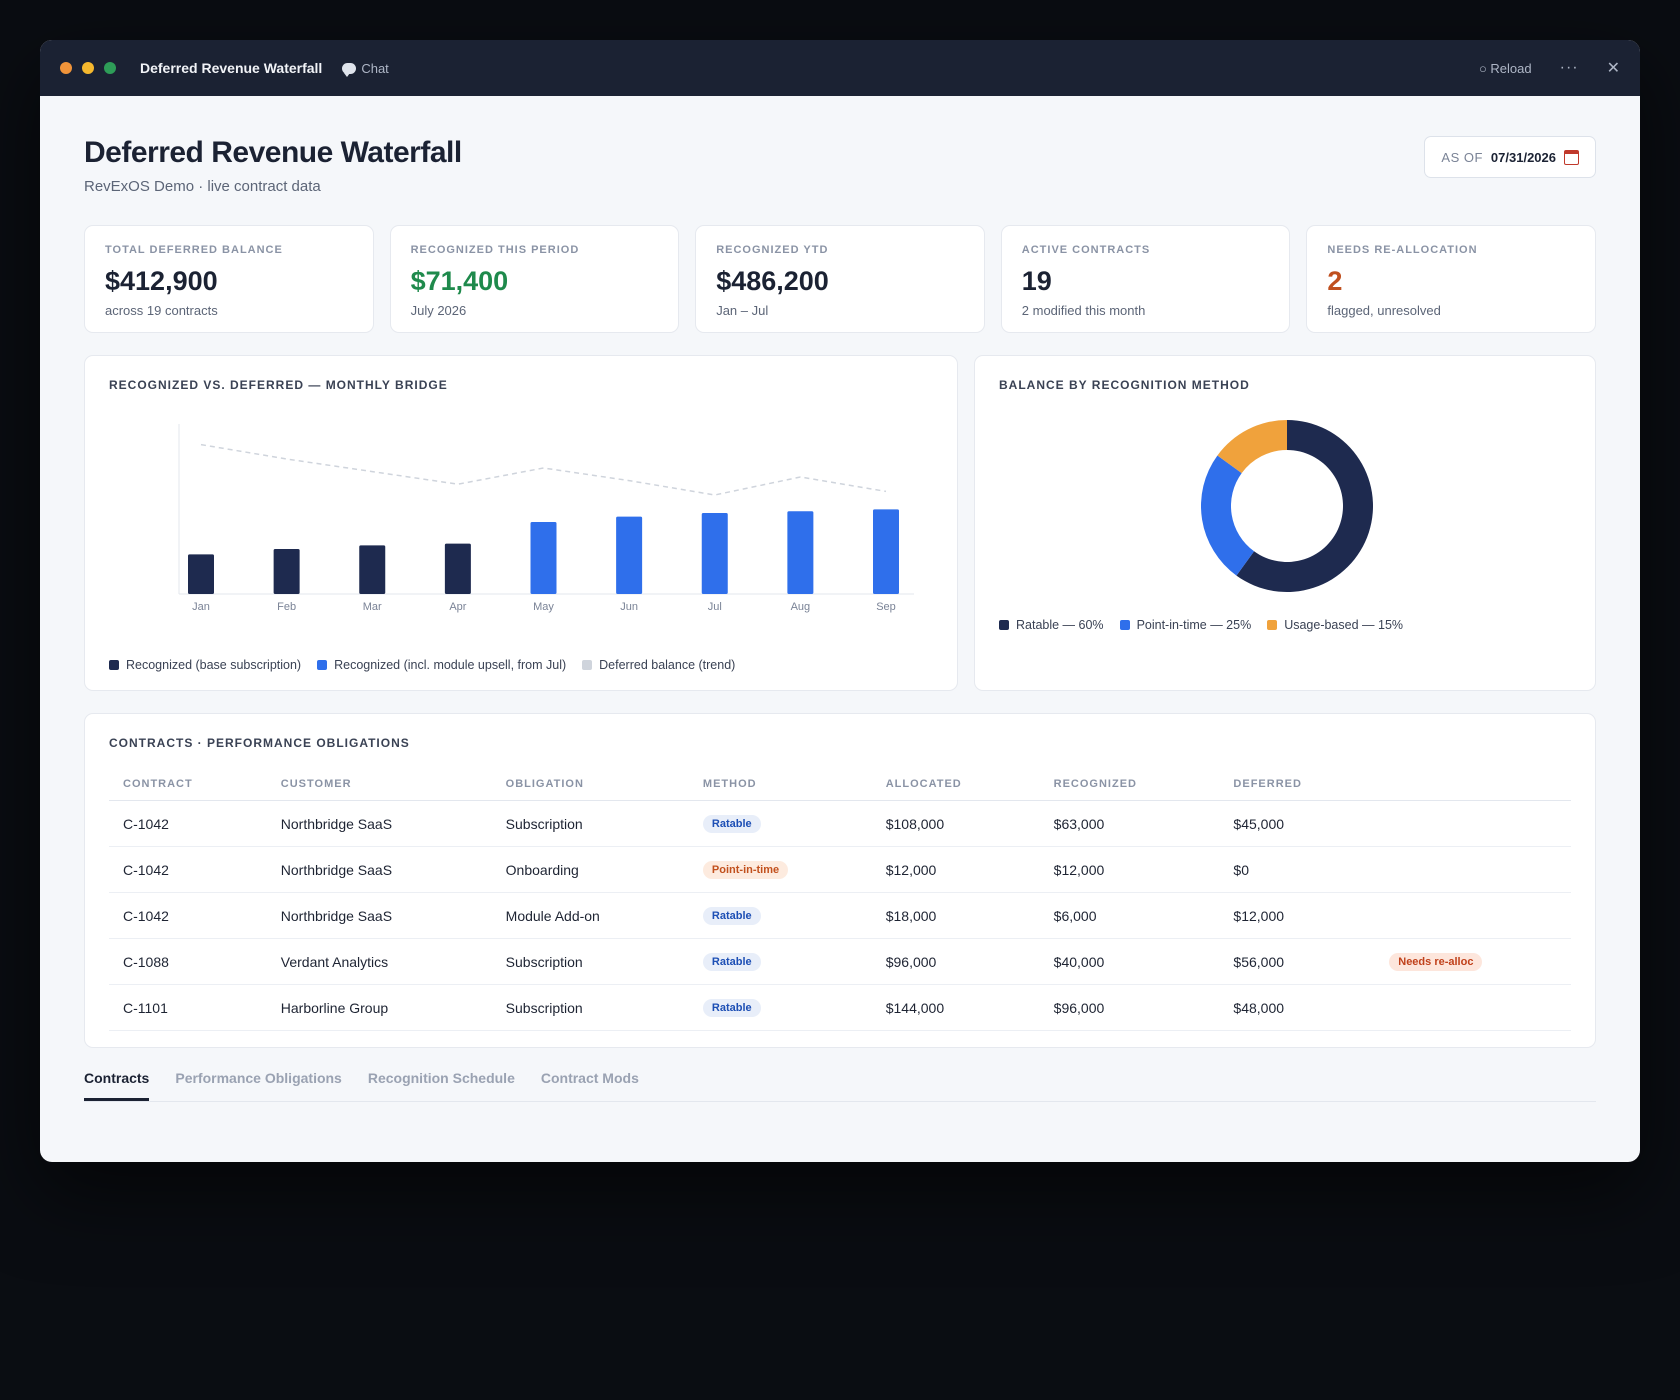 Image resolution: width=1680 pixels, height=1400 pixels. I want to click on column-header: Contract, so click(188, 784).